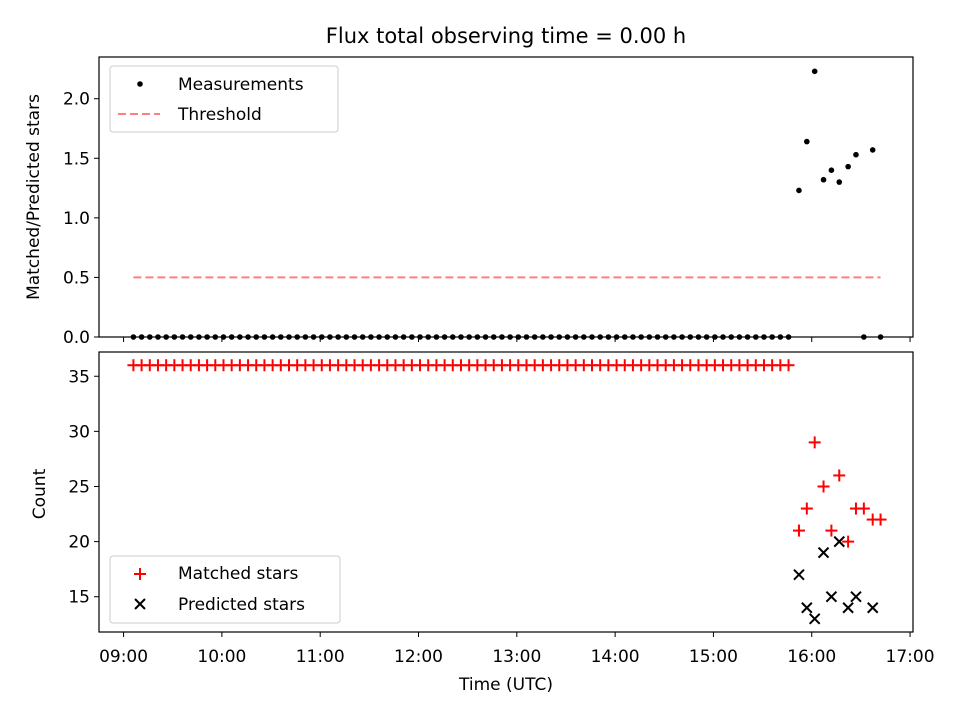  Describe the element at coordinates (76, 159) in the screenshot. I see `ratio-ytick-label: 1.5` at that location.